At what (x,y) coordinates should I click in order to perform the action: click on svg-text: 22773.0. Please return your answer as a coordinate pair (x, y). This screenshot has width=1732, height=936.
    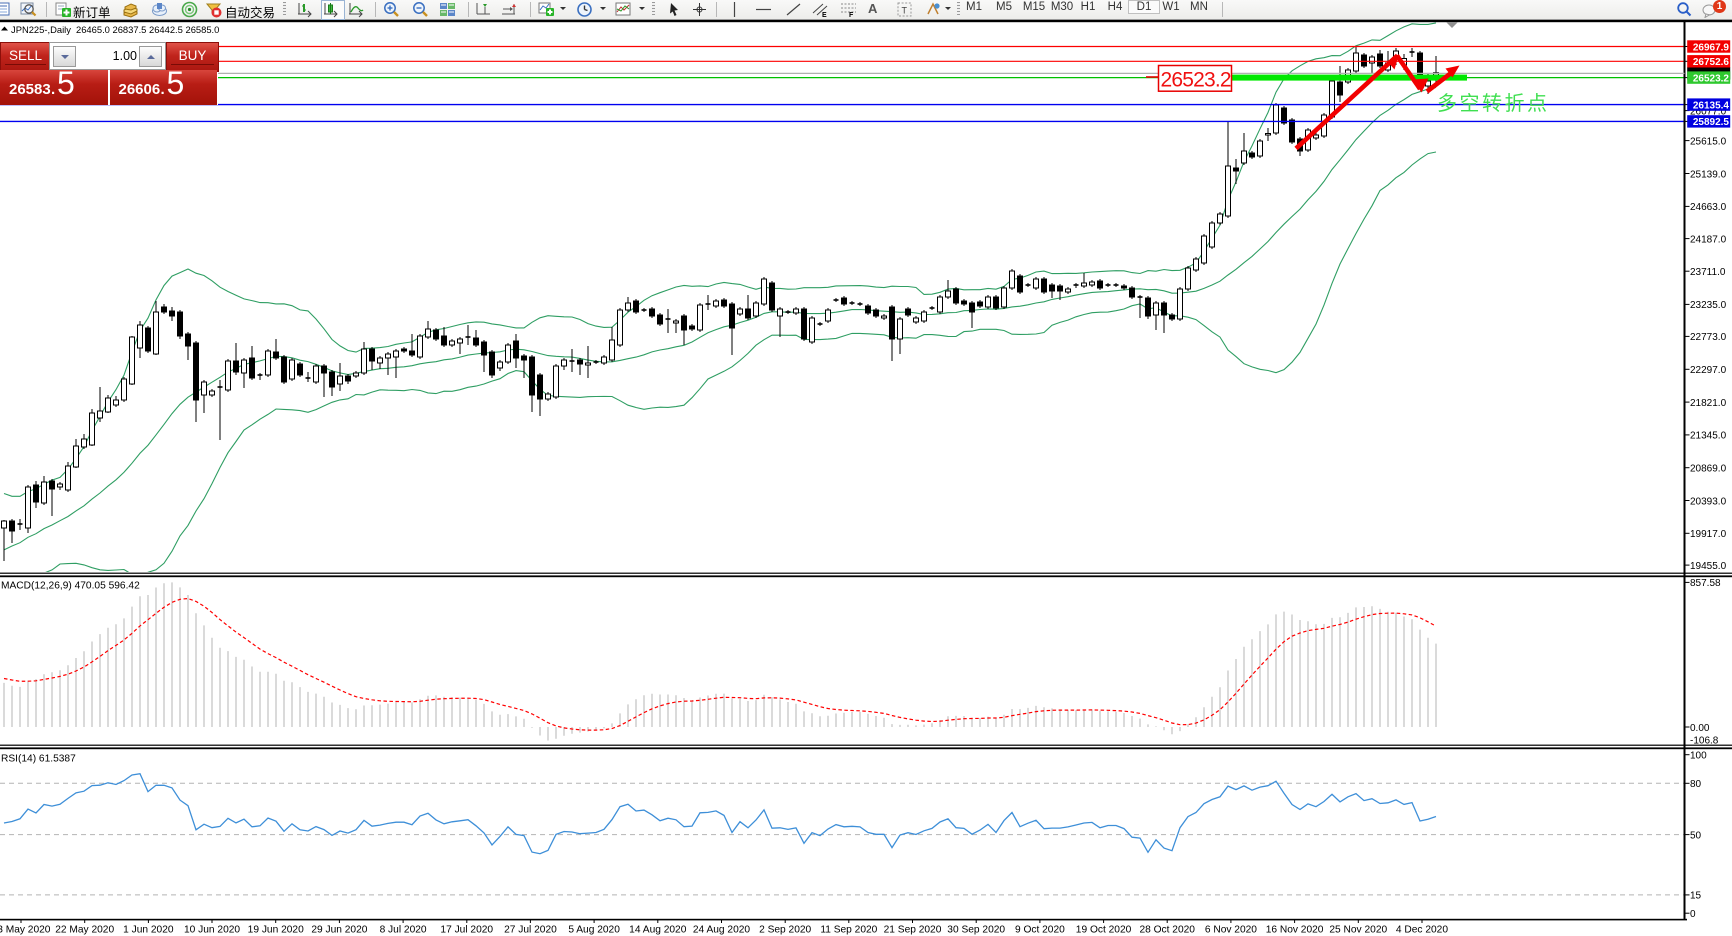
    Looking at the image, I should click on (1708, 337).